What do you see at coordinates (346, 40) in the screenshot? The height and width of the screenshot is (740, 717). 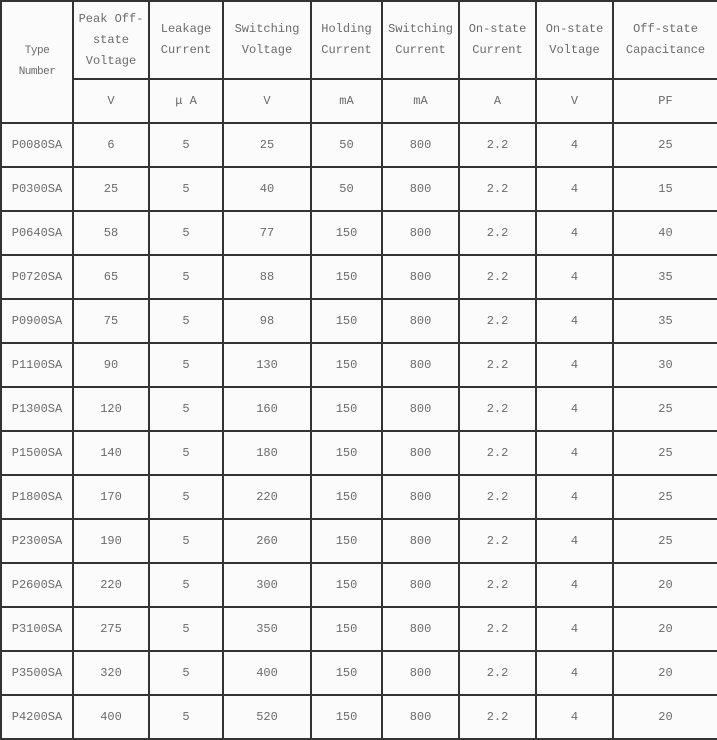 I see `column-header-holding-current: Holding Current` at bounding box center [346, 40].